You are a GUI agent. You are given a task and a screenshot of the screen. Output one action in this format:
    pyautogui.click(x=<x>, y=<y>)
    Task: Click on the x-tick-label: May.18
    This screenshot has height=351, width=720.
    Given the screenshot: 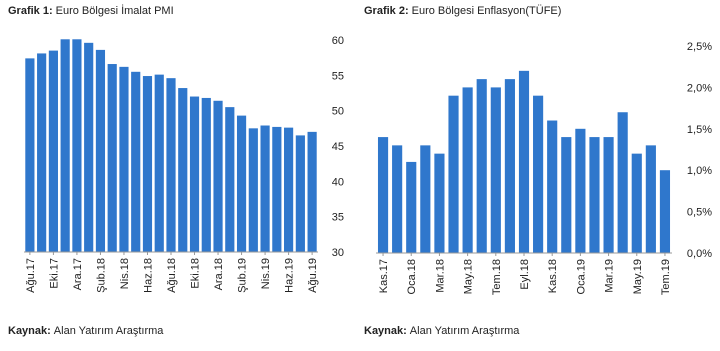 What is the action you would take?
    pyautogui.click(x=469, y=276)
    